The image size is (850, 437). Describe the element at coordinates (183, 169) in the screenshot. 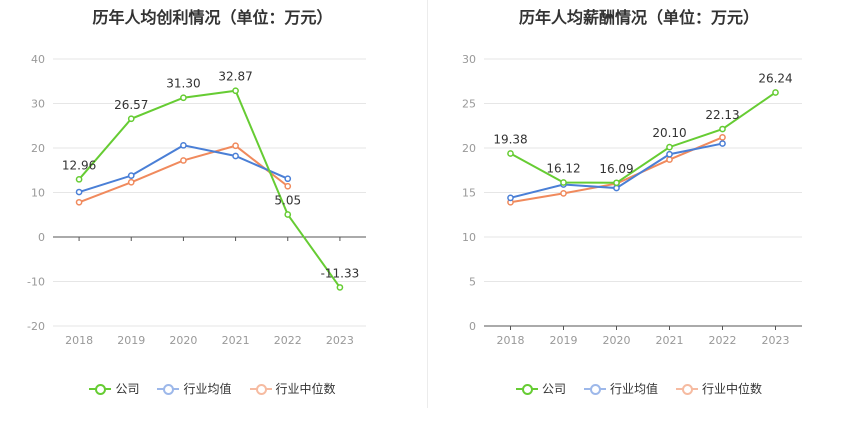

I see `series-line-industry-avg` at that location.